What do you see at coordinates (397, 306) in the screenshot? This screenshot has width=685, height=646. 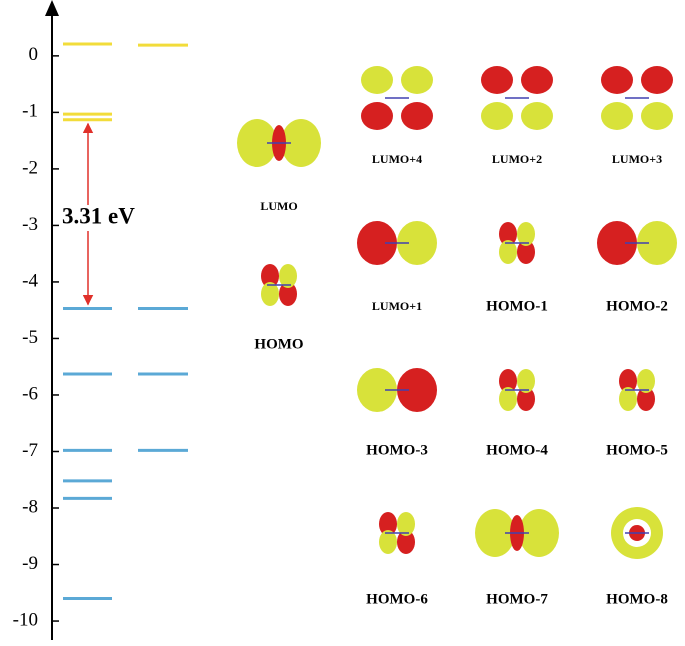 I see `orbital-label: LUMO+1` at bounding box center [397, 306].